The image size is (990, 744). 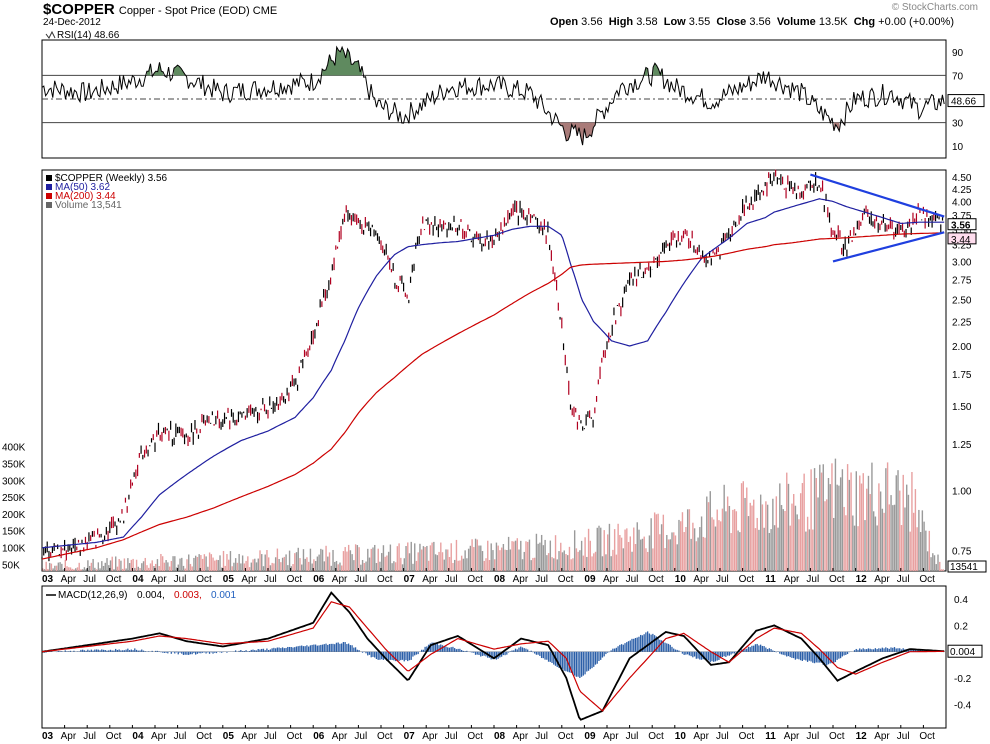 I want to click on macd-tick-label: 0.4, so click(x=961, y=600).